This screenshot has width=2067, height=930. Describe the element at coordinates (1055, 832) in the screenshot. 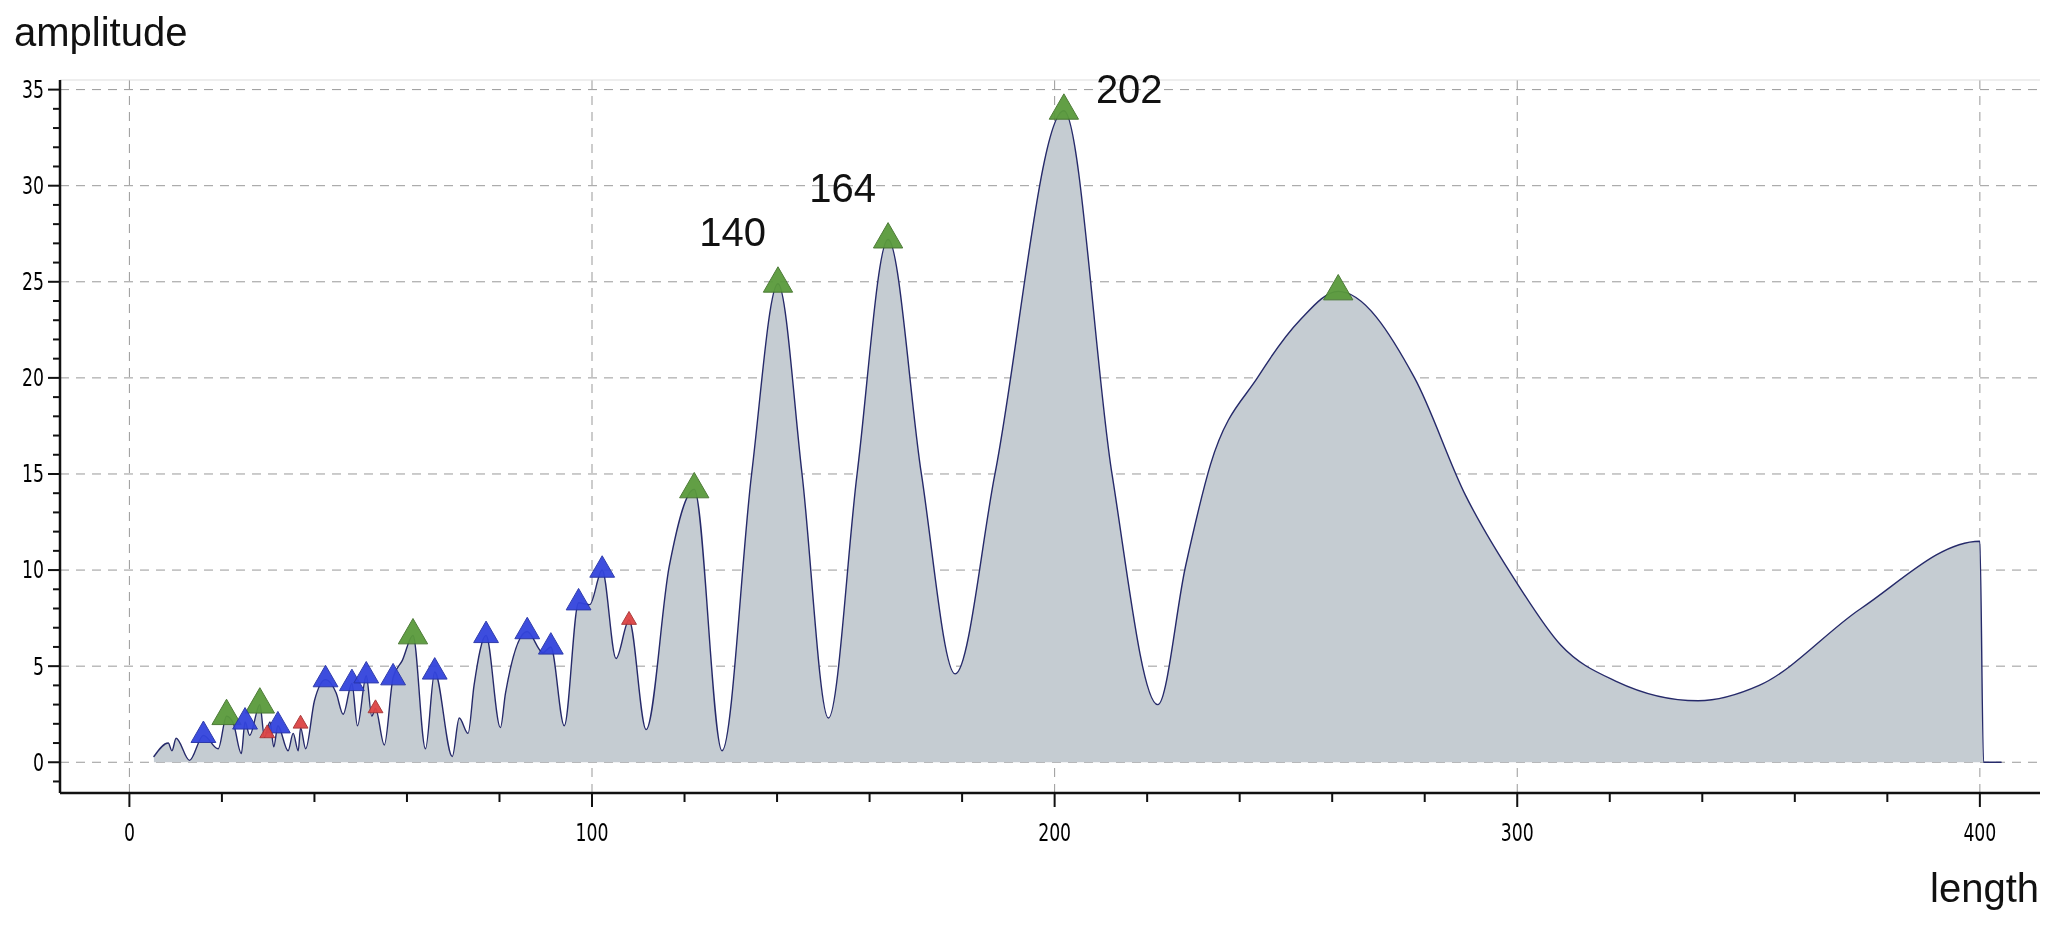

I see `x-tick-label: 200` at that location.